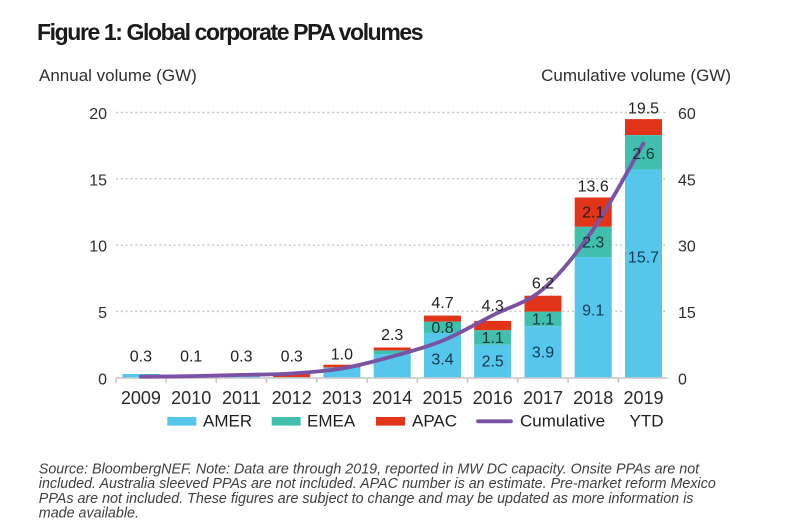 Image resolution: width=800 pixels, height=528 pixels. I want to click on svg-text: 0.1, so click(191, 357).